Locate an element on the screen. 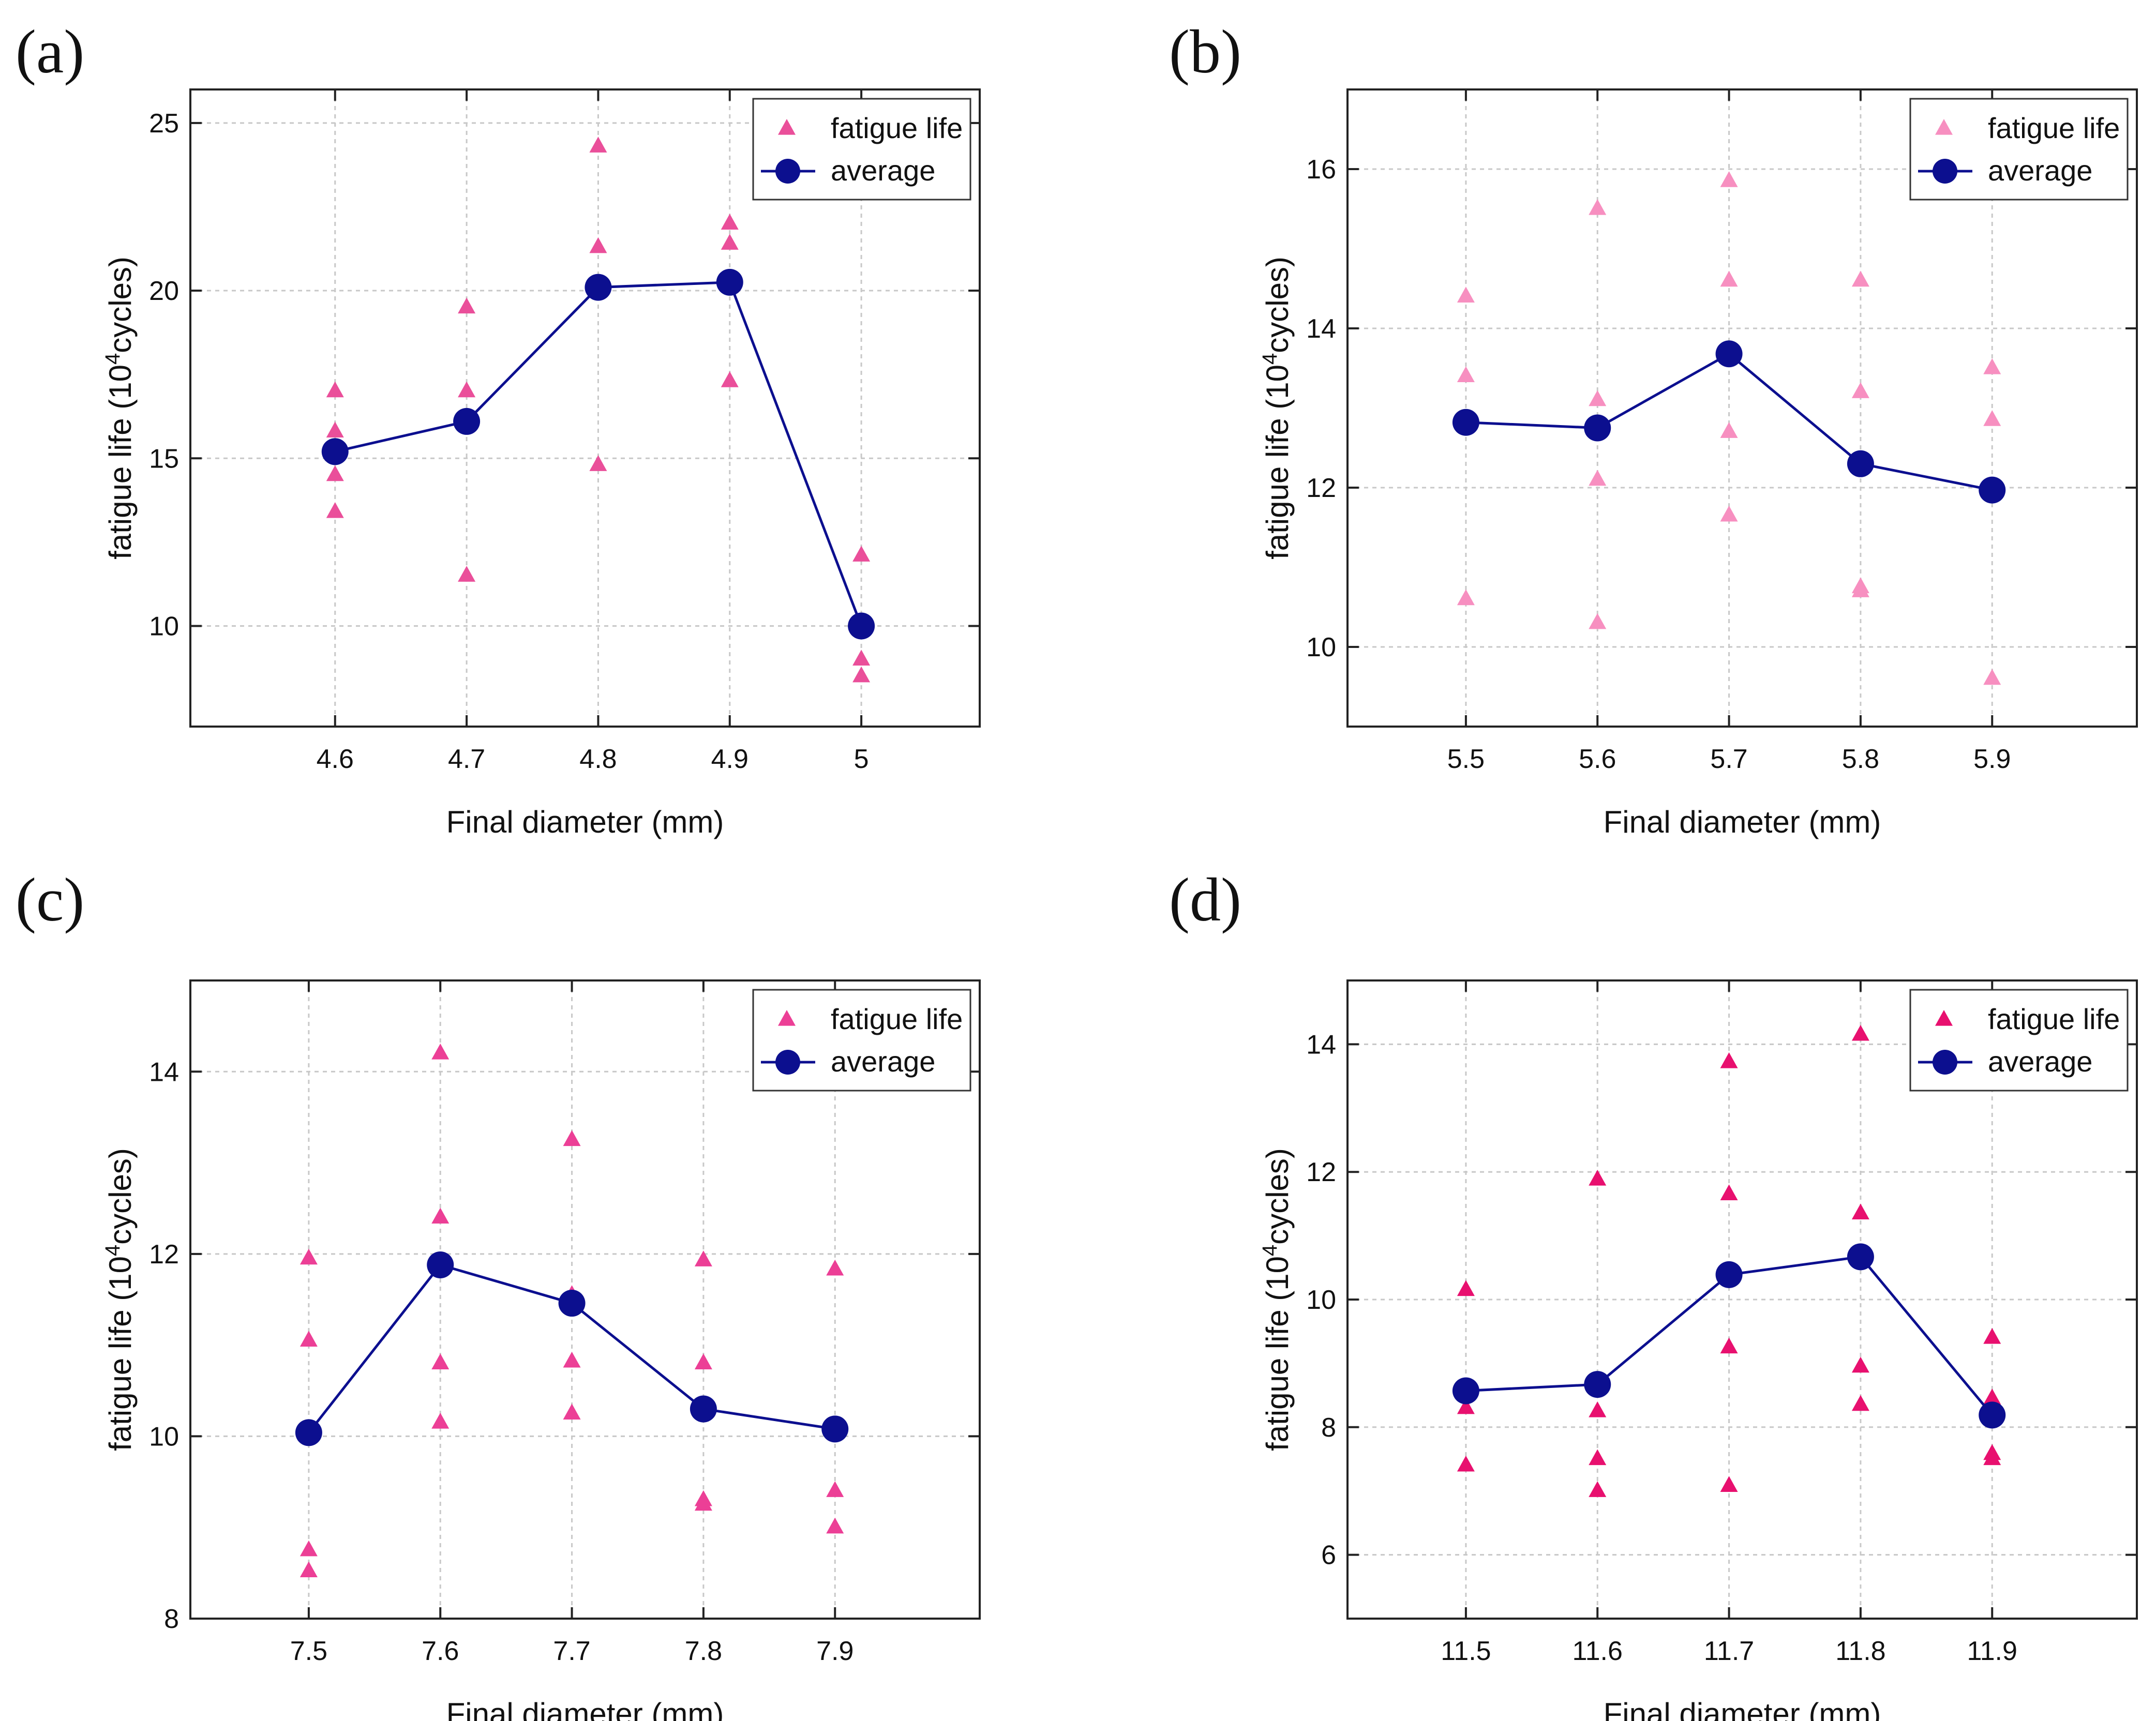 Image resolution: width=2156 pixels, height=1721 pixels. x-tick-label-0: 4.6 is located at coordinates (335, 759).